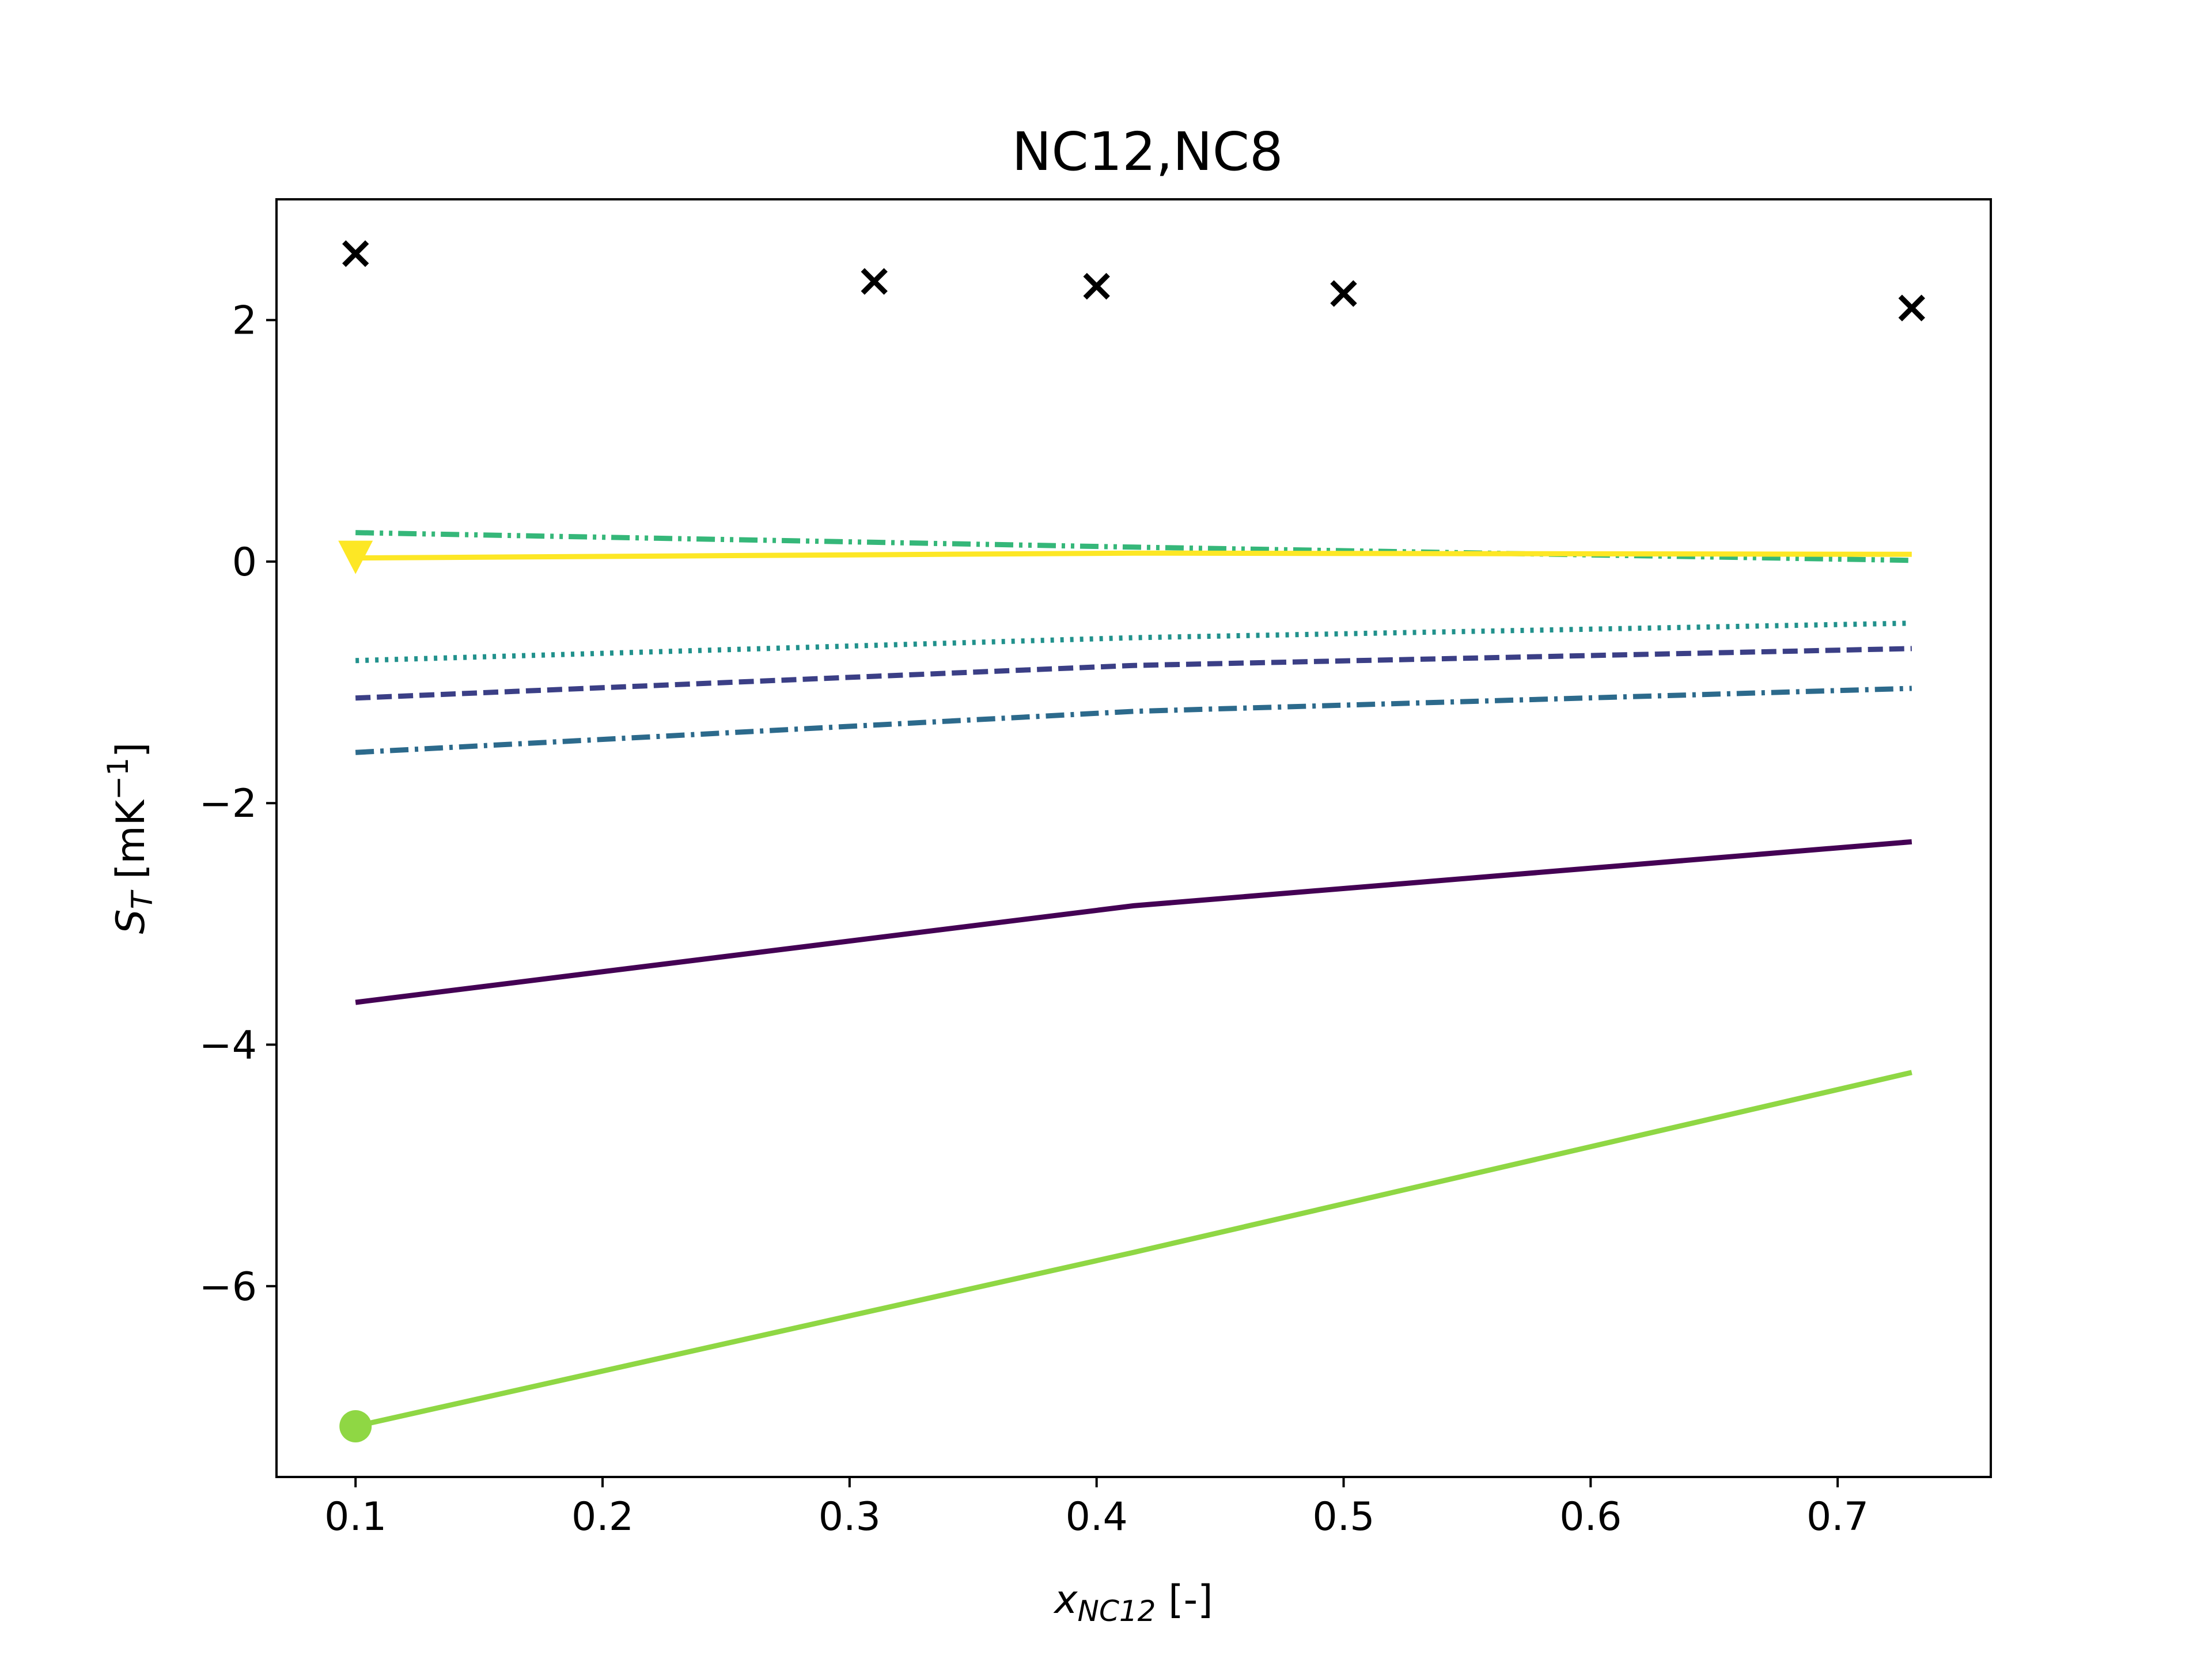 This screenshot has height=1659, width=2212. I want to click on x-tick-label: 0.2, so click(602, 1517).